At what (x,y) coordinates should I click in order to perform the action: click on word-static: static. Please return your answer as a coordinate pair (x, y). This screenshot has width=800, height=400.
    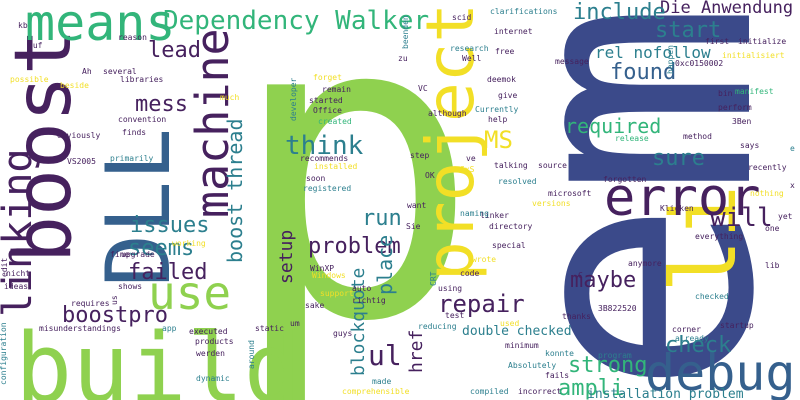
    Looking at the image, I should click on (269, 328).